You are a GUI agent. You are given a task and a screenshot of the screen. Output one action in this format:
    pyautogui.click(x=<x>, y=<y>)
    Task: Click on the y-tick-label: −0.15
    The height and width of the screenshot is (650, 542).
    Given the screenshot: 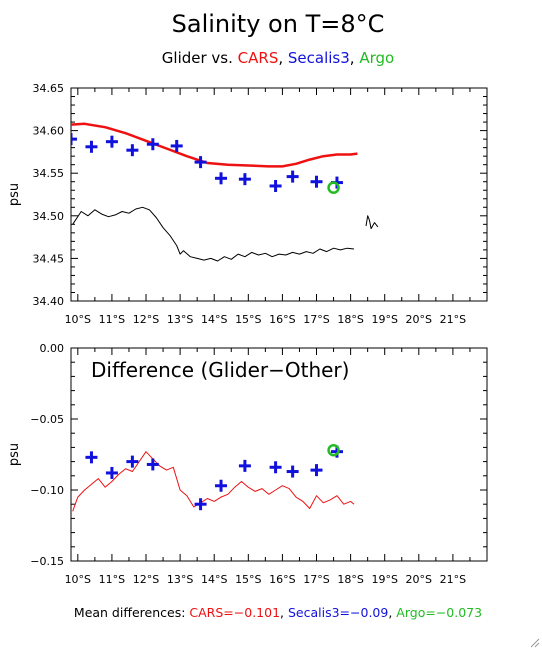 What is the action you would take?
    pyautogui.click(x=47, y=561)
    